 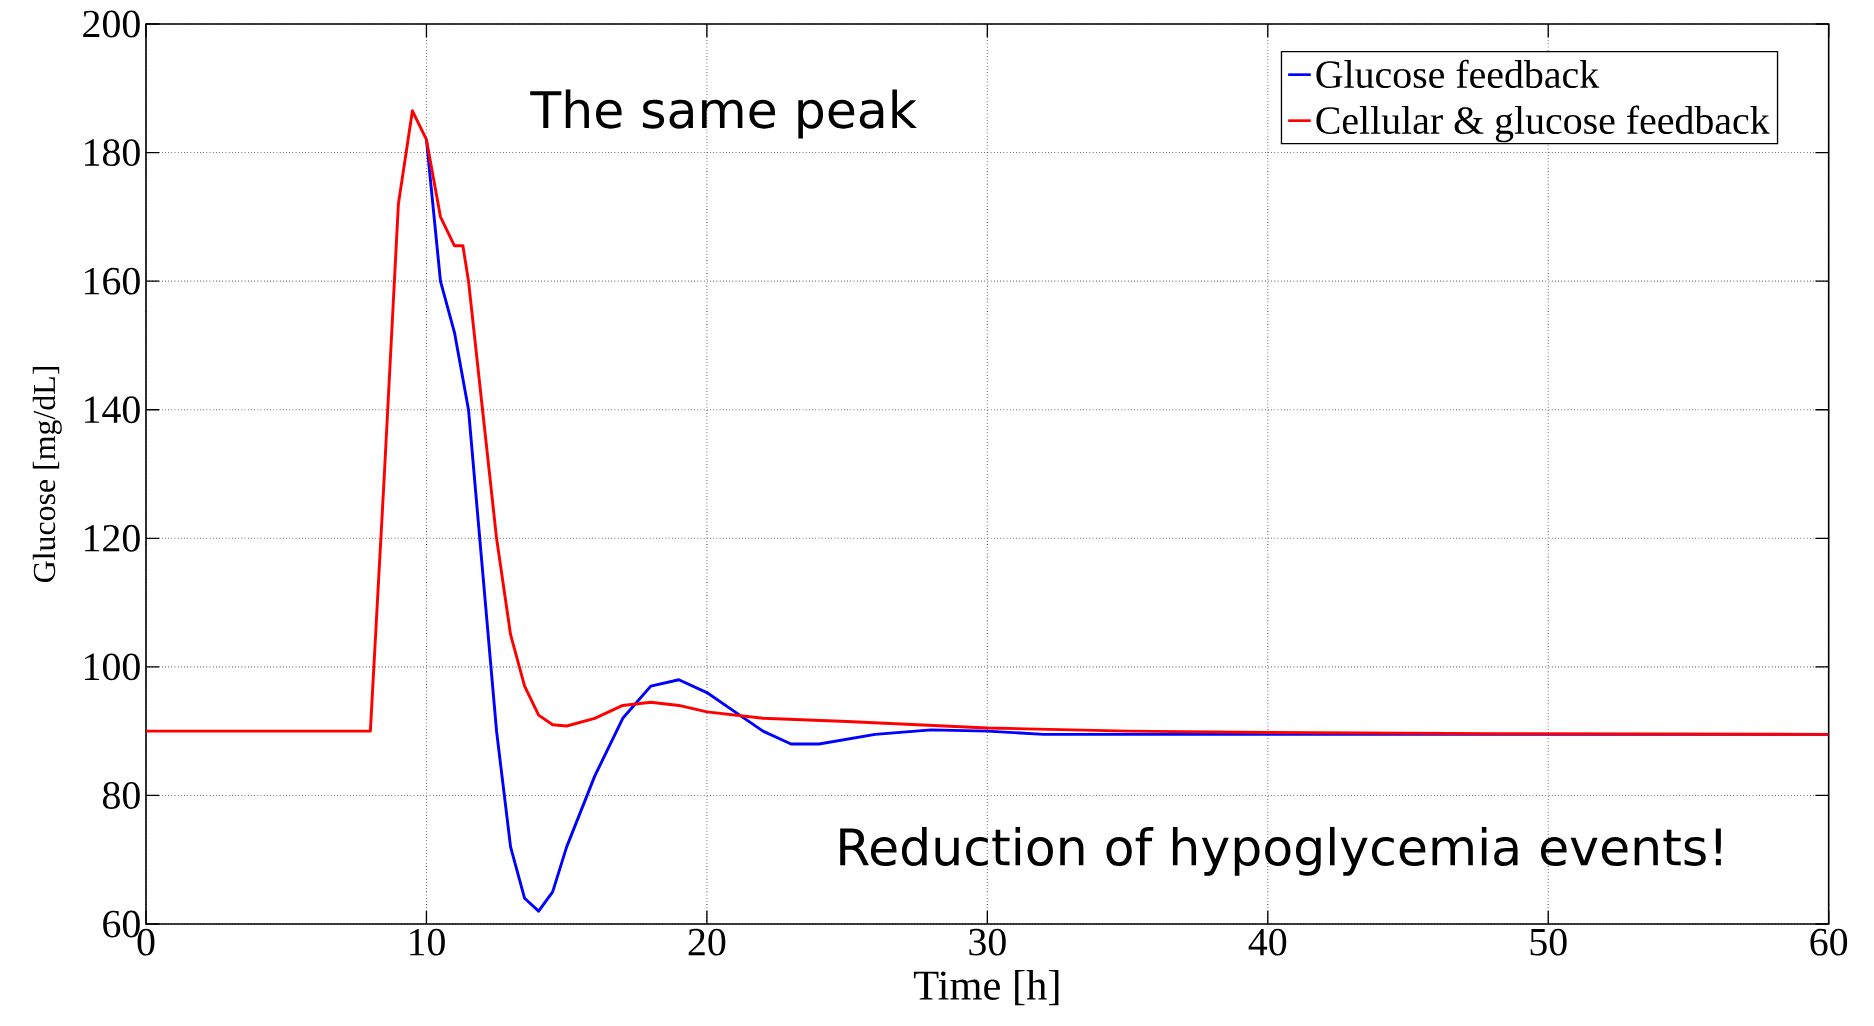 What do you see at coordinates (112, 667) in the screenshot?
I see `y-tick-label: 100` at bounding box center [112, 667].